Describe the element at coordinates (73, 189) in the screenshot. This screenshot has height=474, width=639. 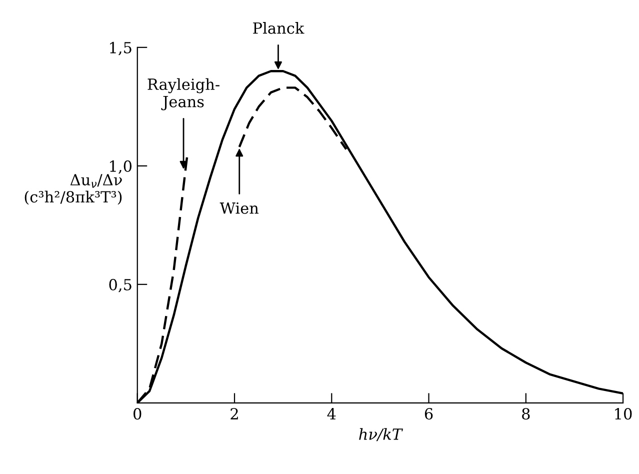
I see `y-axis-title: Δu$_{ν}$/Δν (c³h²/8πk³T³)` at that location.